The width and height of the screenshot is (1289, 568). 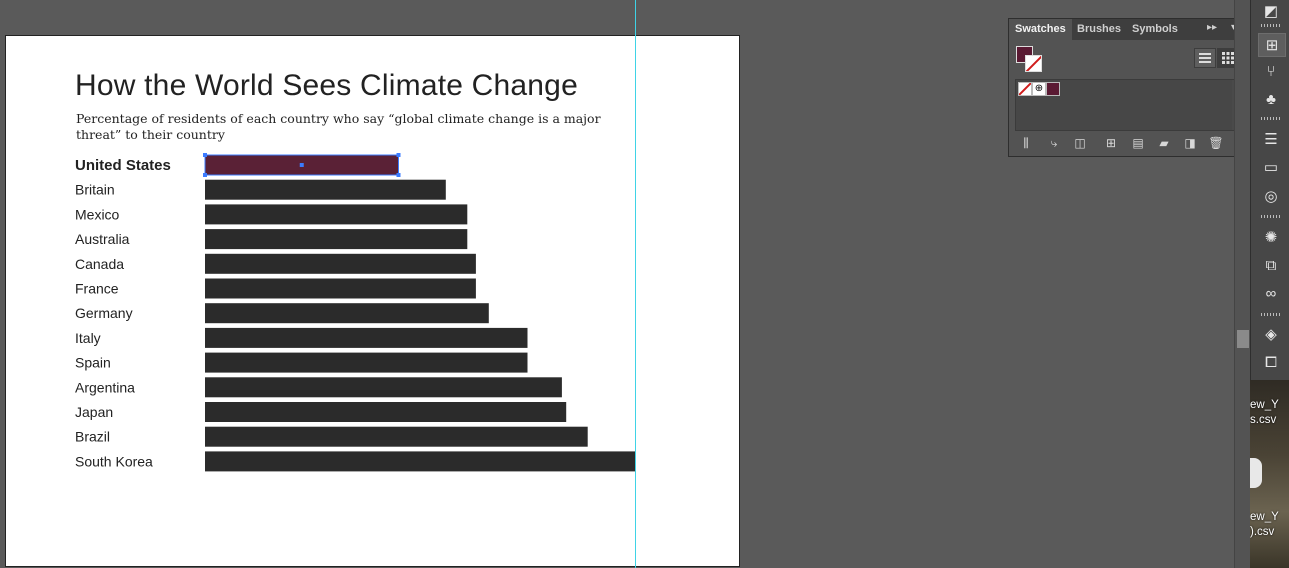 What do you see at coordinates (1271, 71) in the screenshot?
I see `brushes-icon: ⑂` at bounding box center [1271, 71].